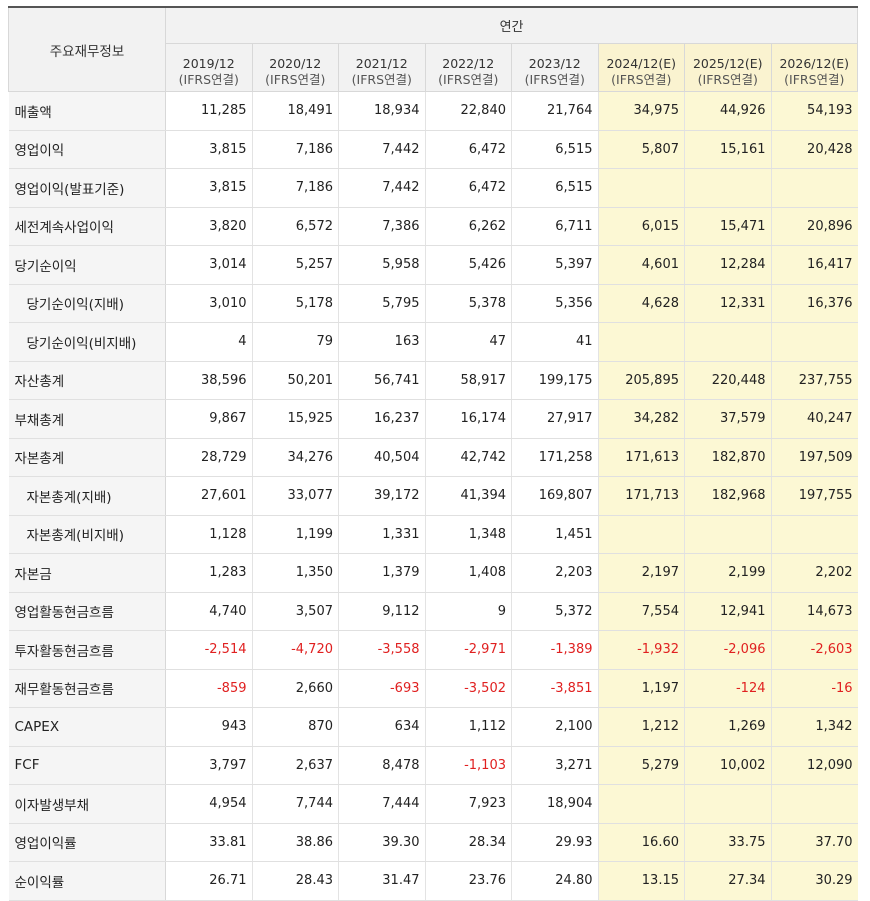 The image size is (870, 901). I want to click on value-cell: 39.30, so click(382, 842).